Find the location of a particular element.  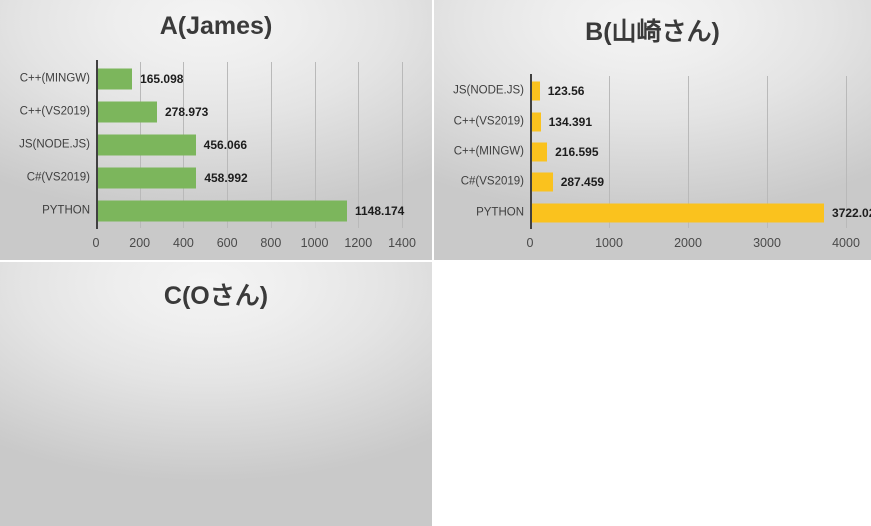

tick-label: 800 is located at coordinates (271, 243).